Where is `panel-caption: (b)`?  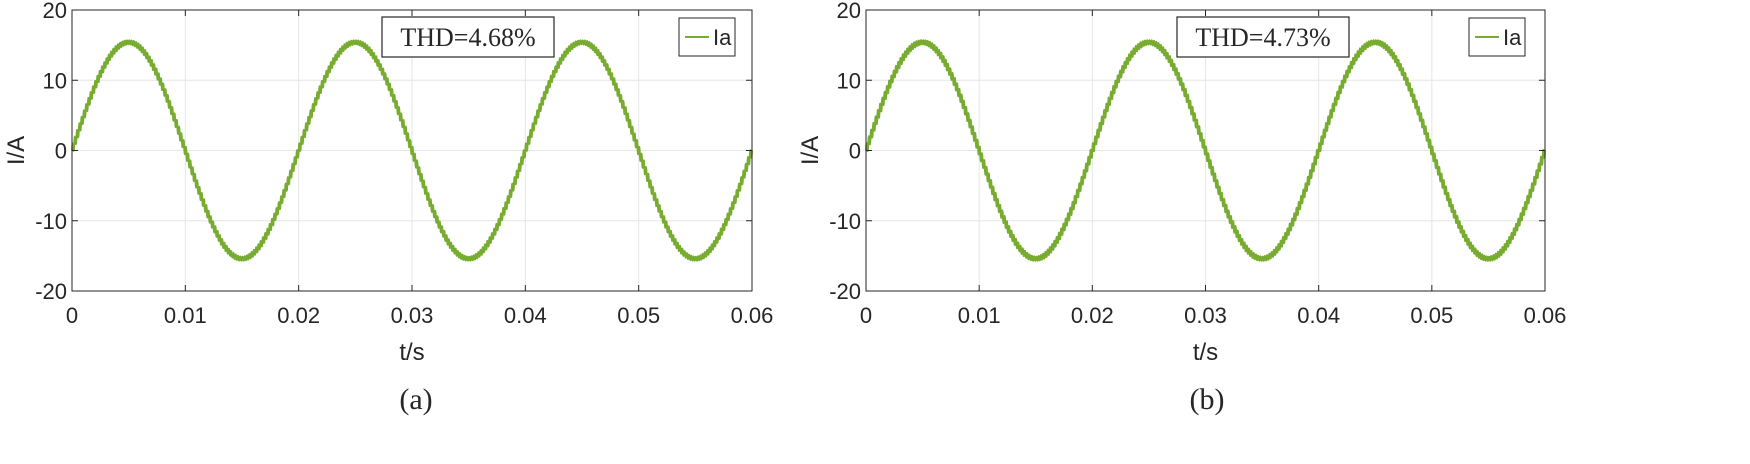 panel-caption: (b) is located at coordinates (1207, 399).